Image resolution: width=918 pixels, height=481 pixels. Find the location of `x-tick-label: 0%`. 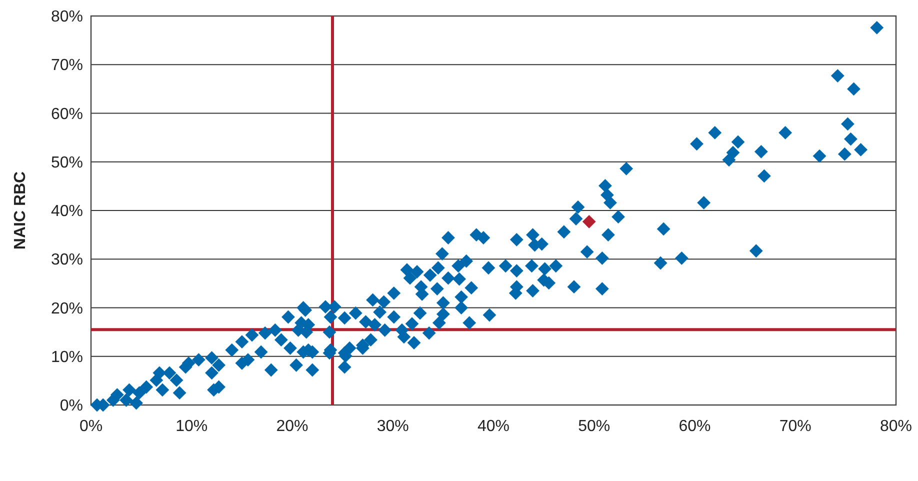

x-tick-label: 0% is located at coordinates (91, 426).